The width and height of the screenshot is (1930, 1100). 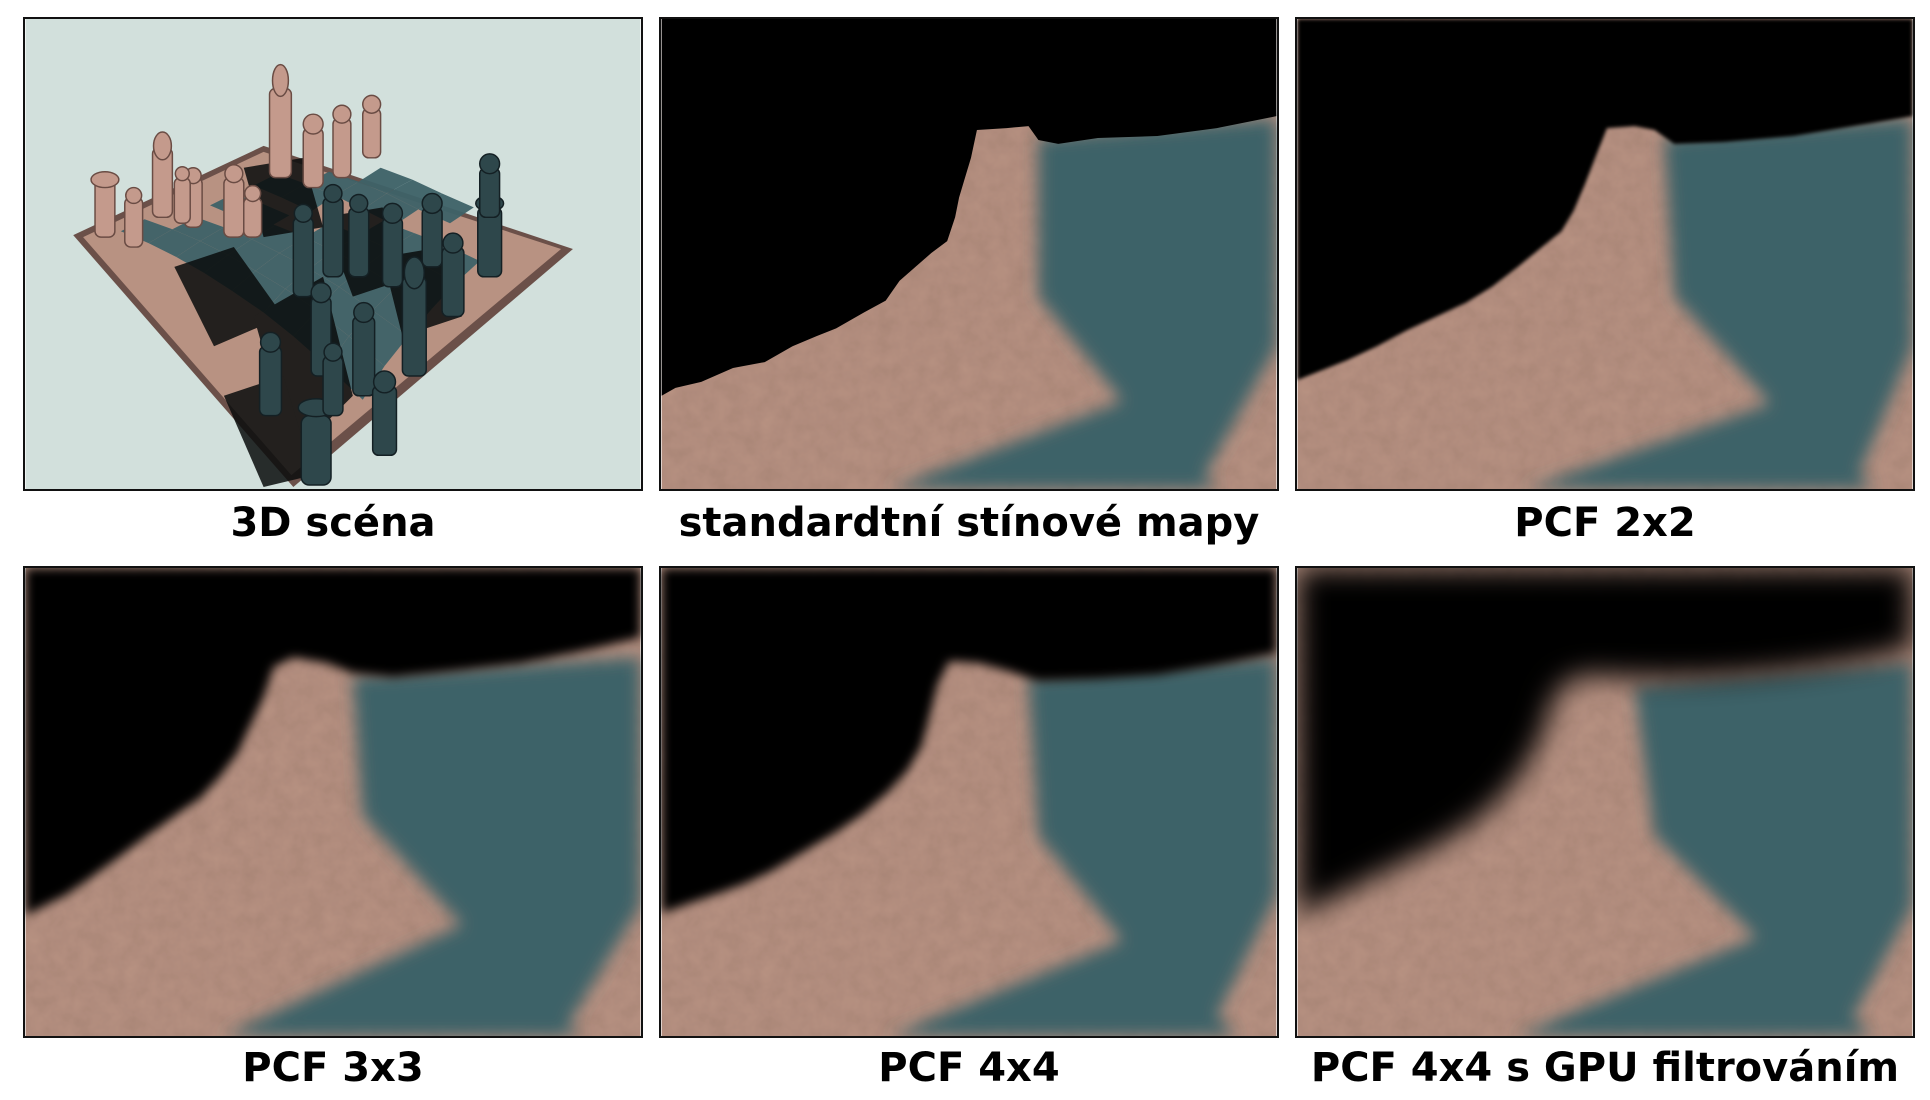 I want to click on caption-pcf-2x2: PCF 2x2, so click(x=1605, y=523).